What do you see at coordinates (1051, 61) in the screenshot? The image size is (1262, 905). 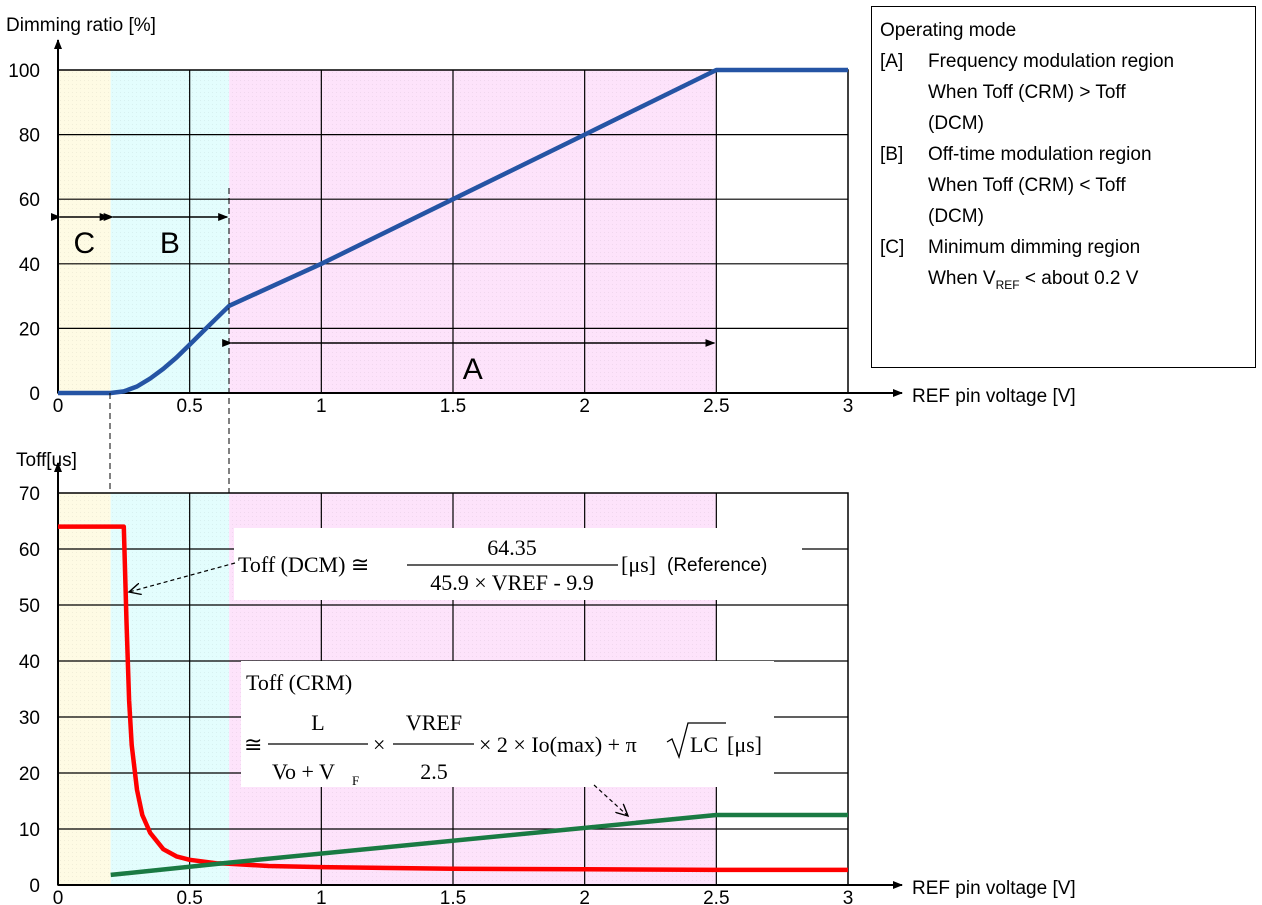 I see `legend-name: Frequency modulation region` at bounding box center [1051, 61].